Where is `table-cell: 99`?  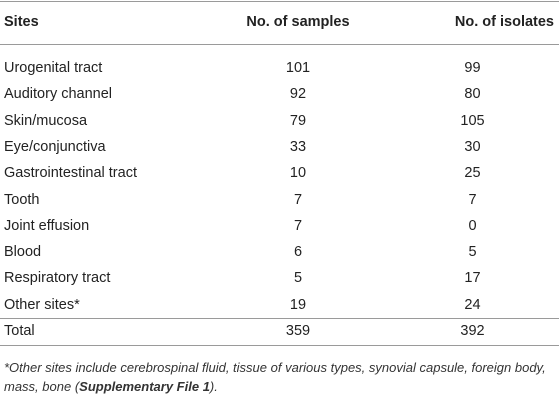 table-cell: 99 is located at coordinates (472, 68).